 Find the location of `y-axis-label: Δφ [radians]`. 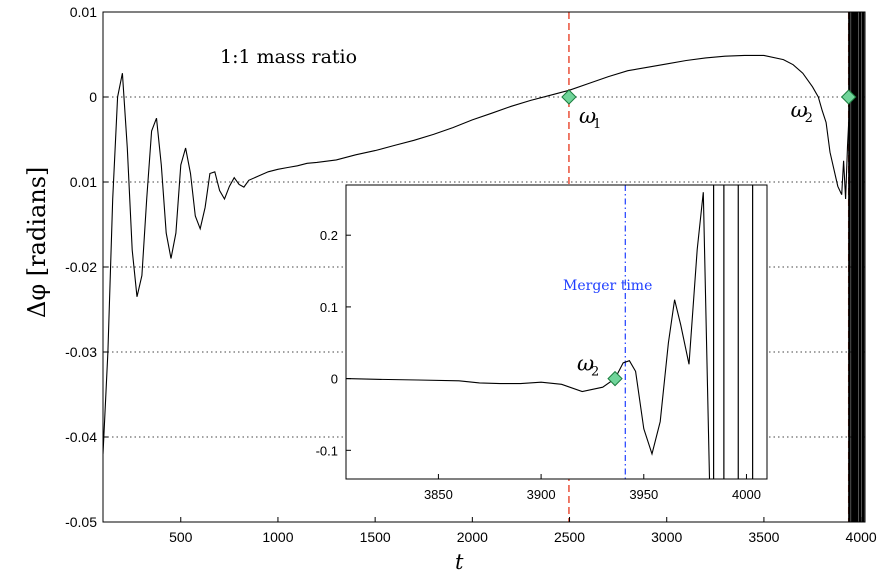

y-axis-label: Δφ [radians] is located at coordinates (37, 242).